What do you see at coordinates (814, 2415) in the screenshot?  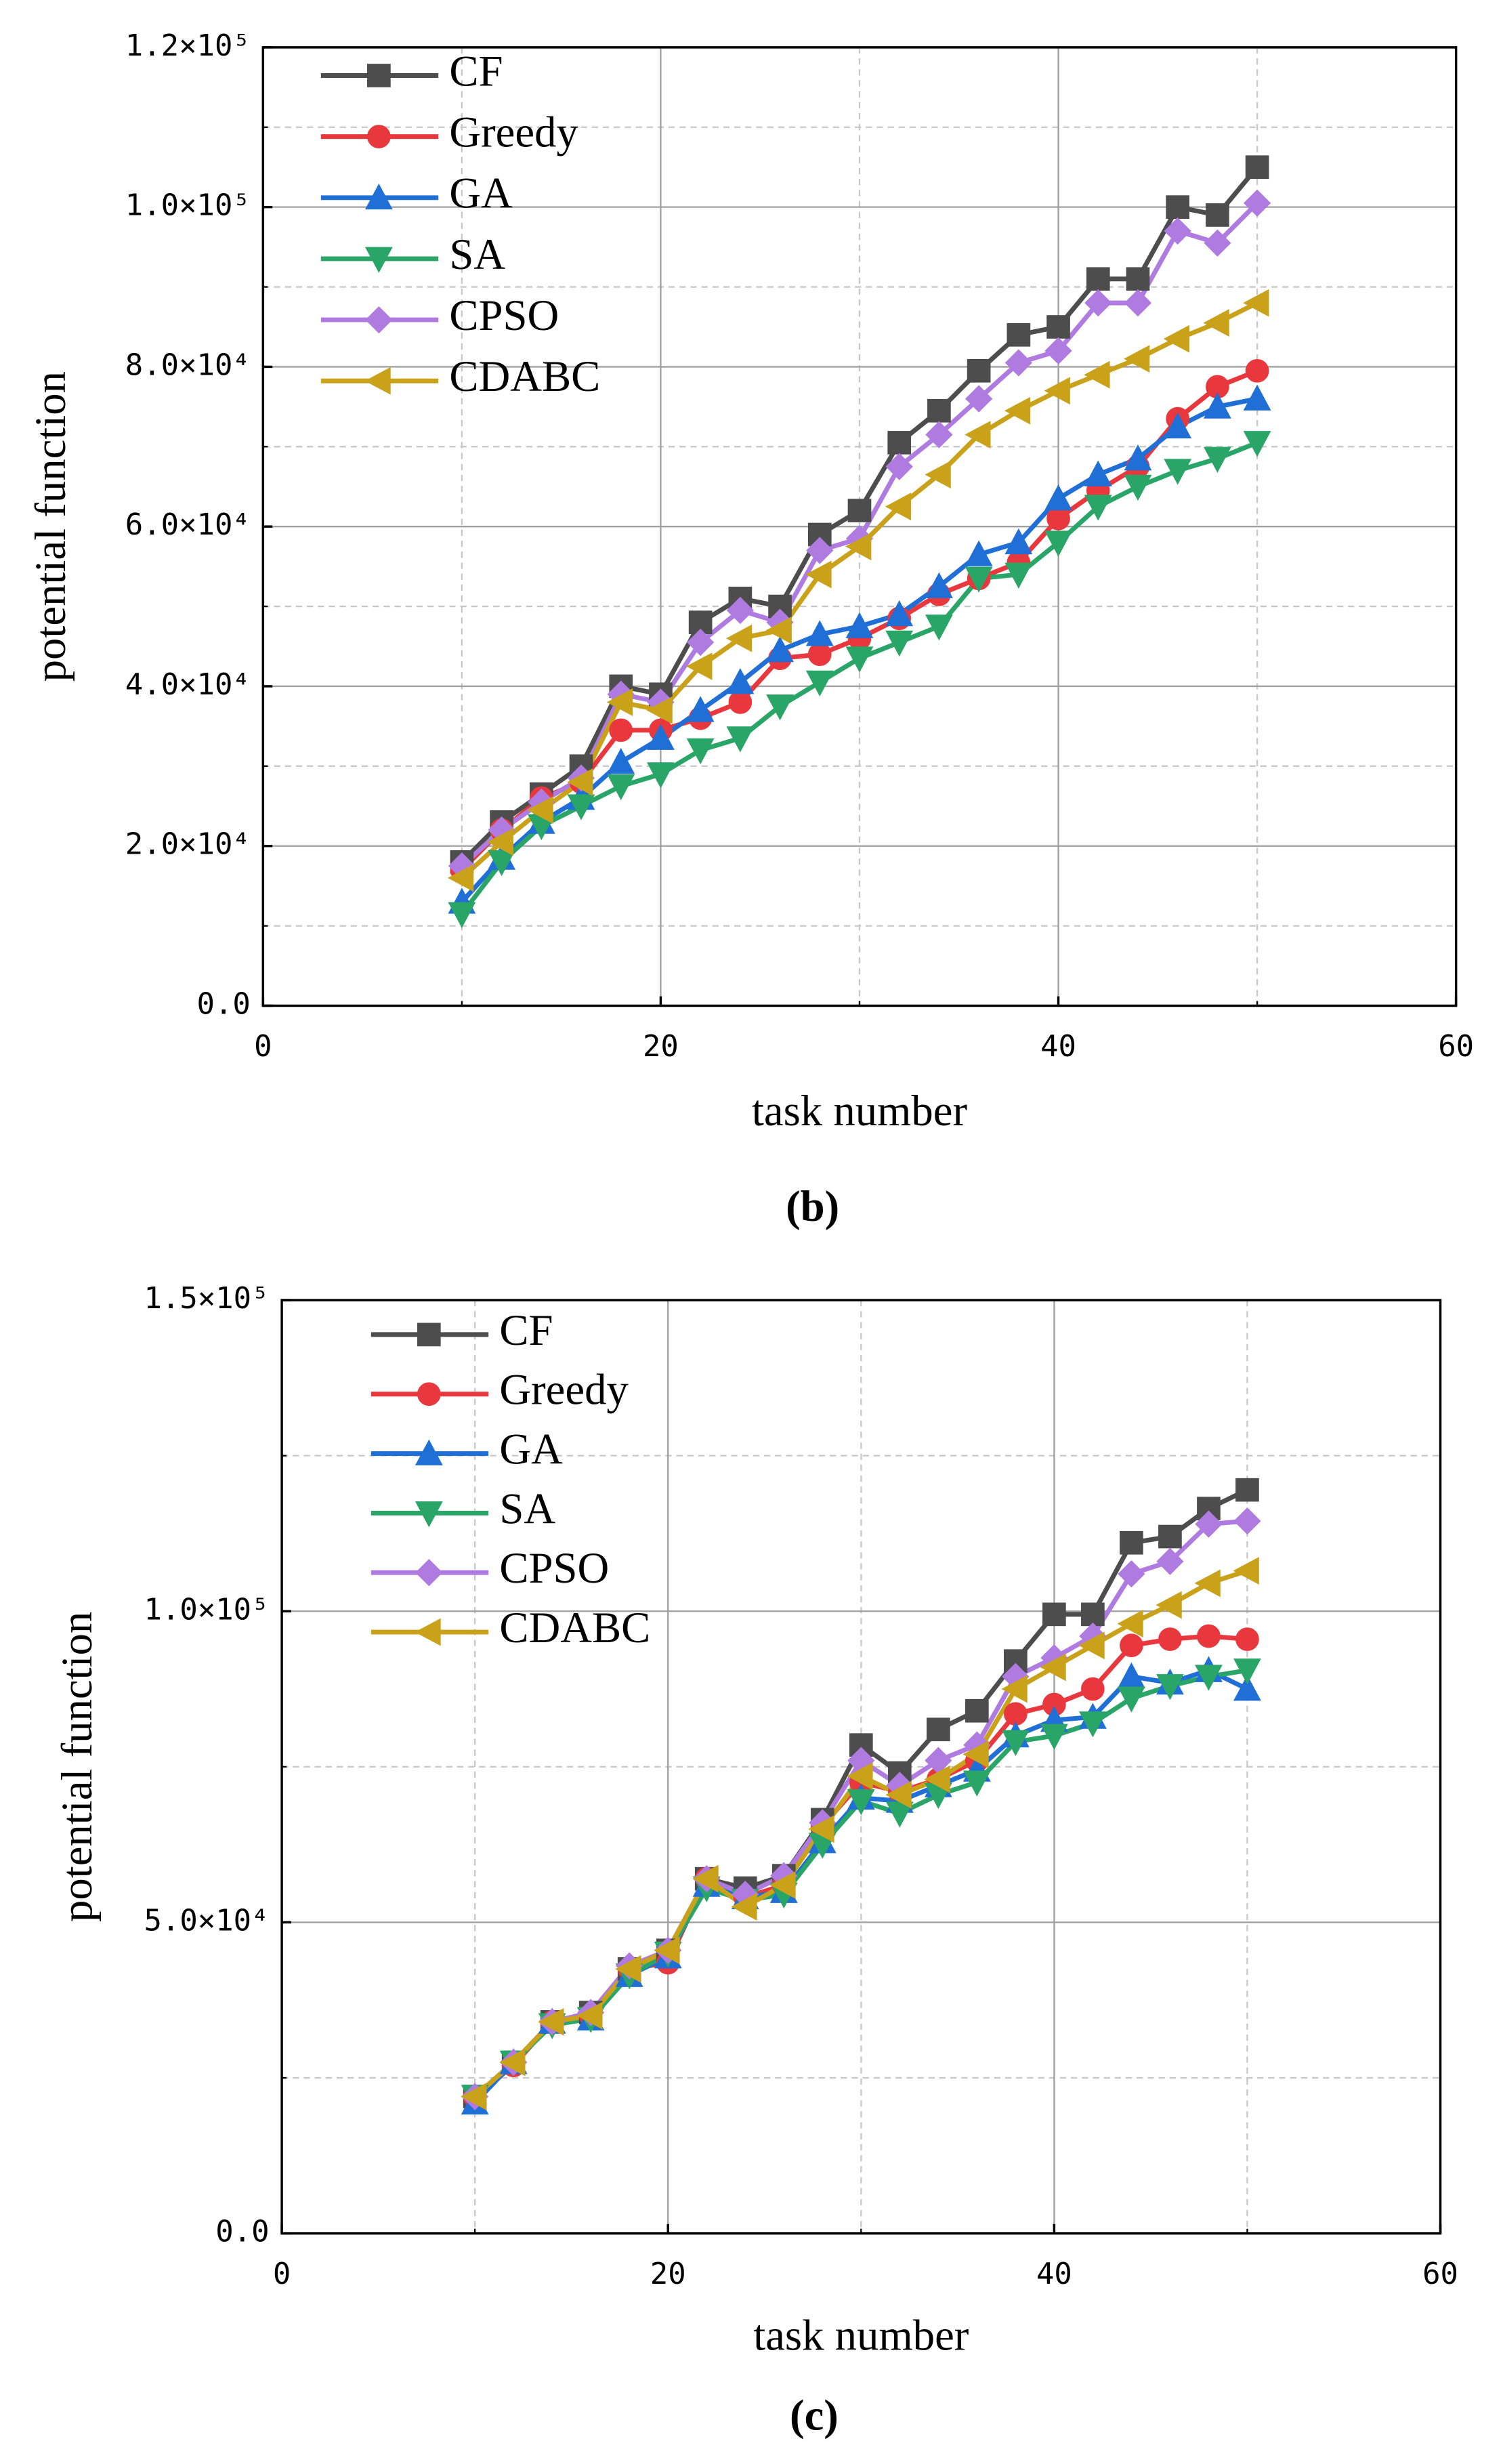 I see `caption: (c)` at bounding box center [814, 2415].